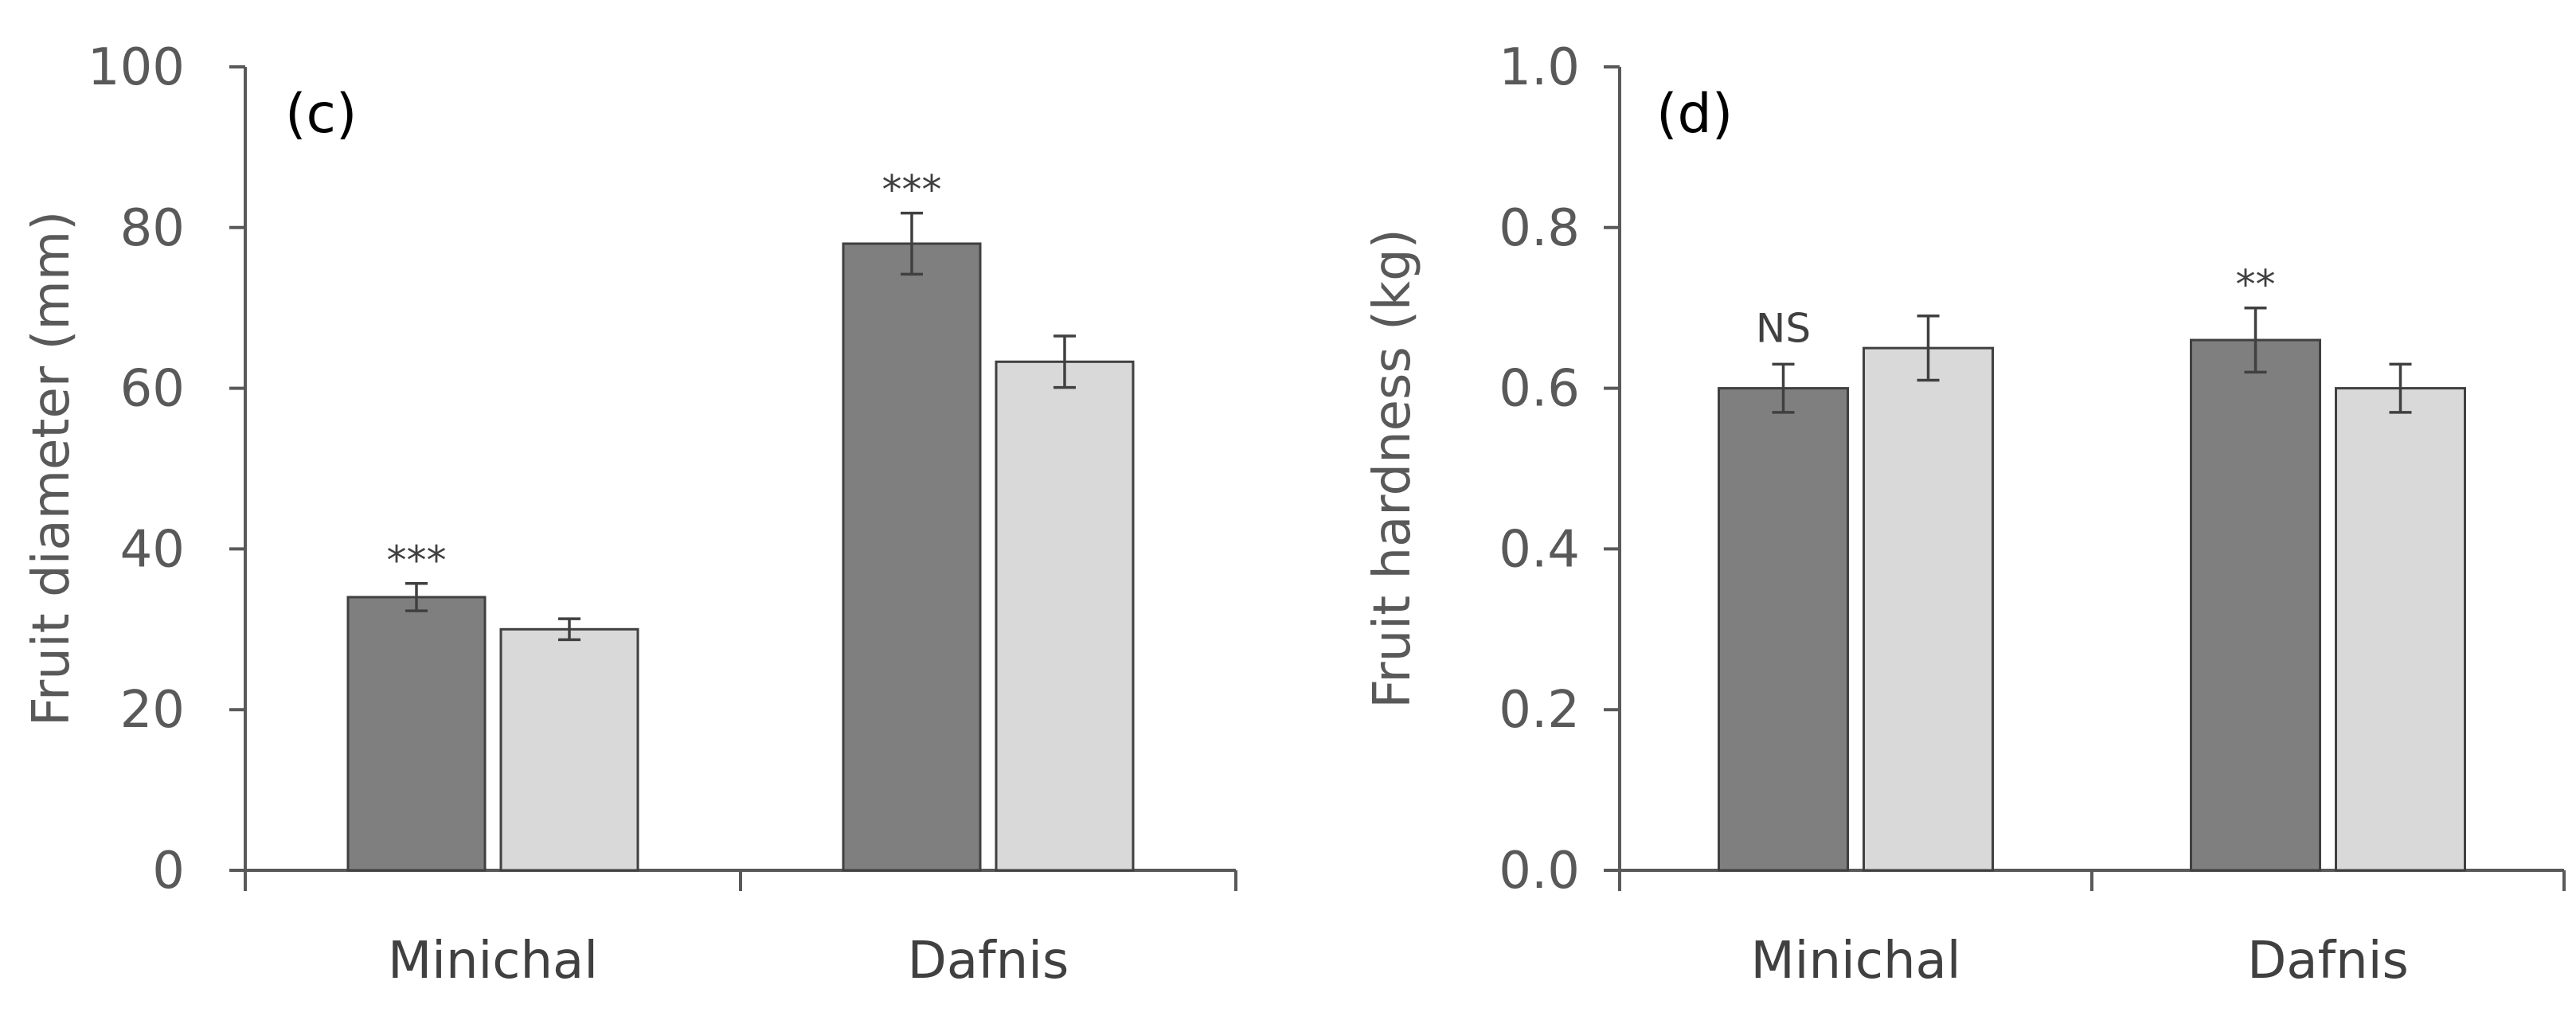  Describe the element at coordinates (1694, 114) in the screenshot. I see `panel-label: (d)` at that location.